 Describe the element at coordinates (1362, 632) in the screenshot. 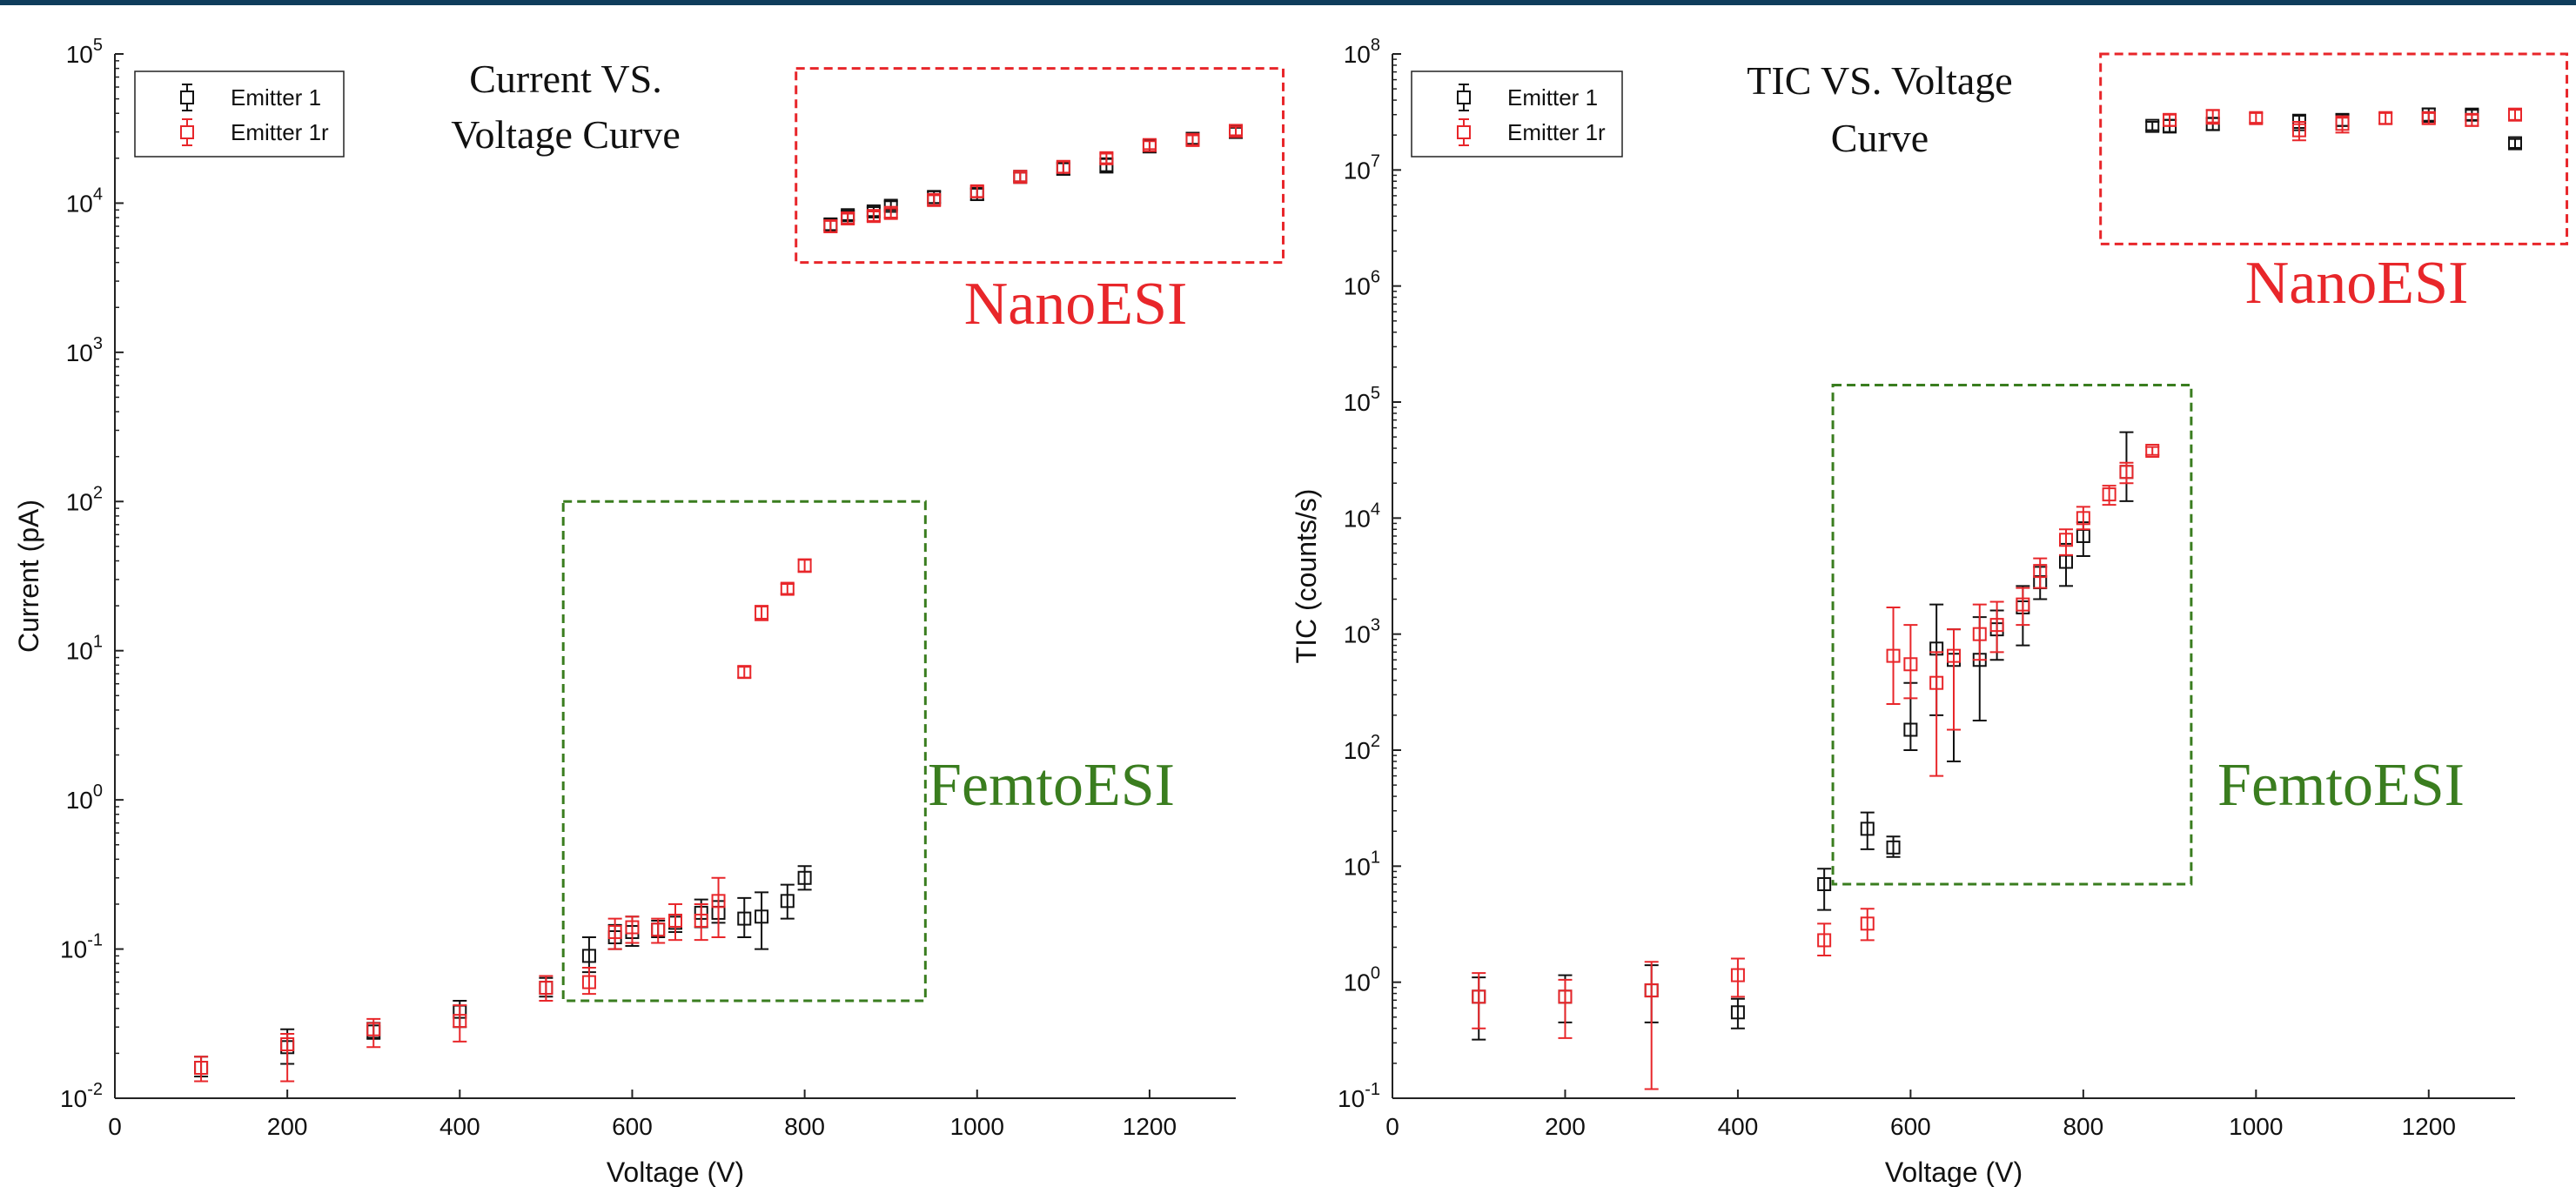

I see `y-tick-label: 10³` at that location.